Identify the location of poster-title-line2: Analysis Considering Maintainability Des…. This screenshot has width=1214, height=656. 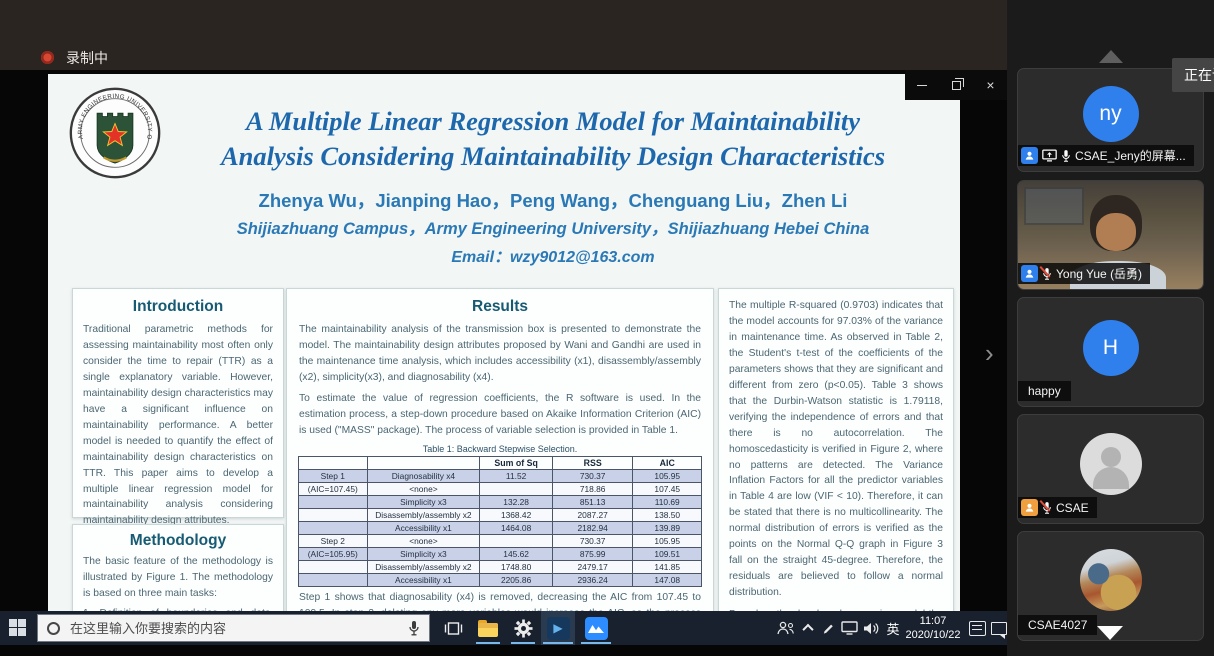
(553, 155).